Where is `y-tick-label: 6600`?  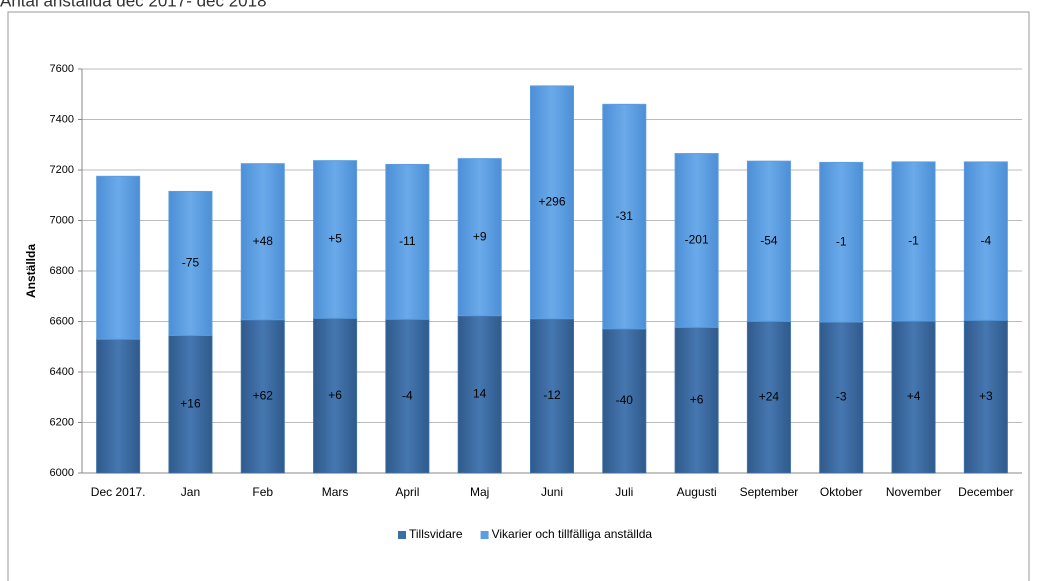 y-tick-label: 6600 is located at coordinates (62, 321).